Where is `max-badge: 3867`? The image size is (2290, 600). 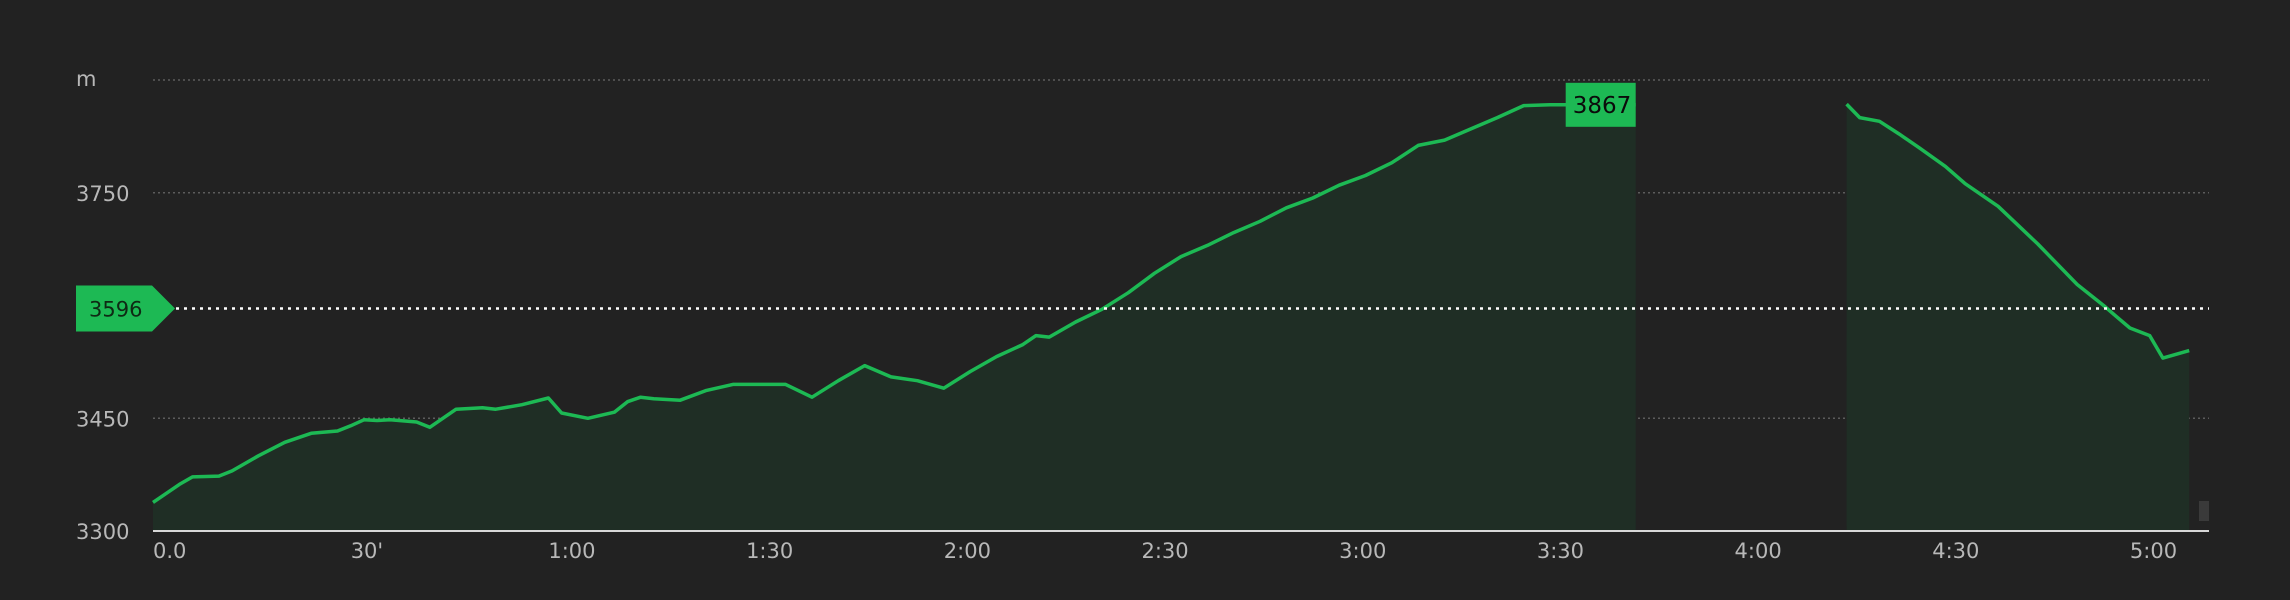 max-badge: 3867 is located at coordinates (1600, 104).